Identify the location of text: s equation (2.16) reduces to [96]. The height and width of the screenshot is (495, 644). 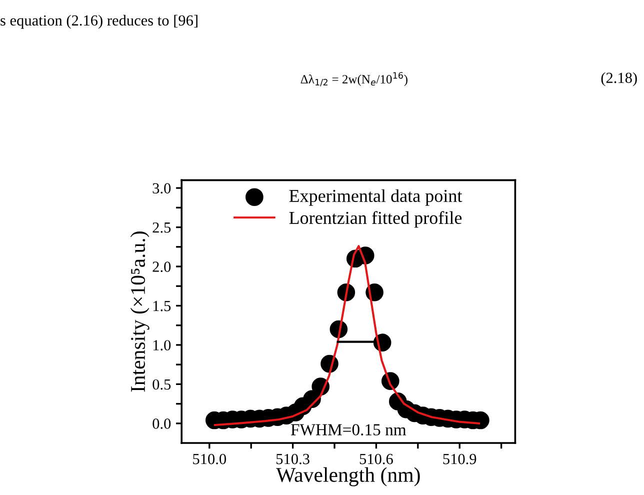
(99, 21).